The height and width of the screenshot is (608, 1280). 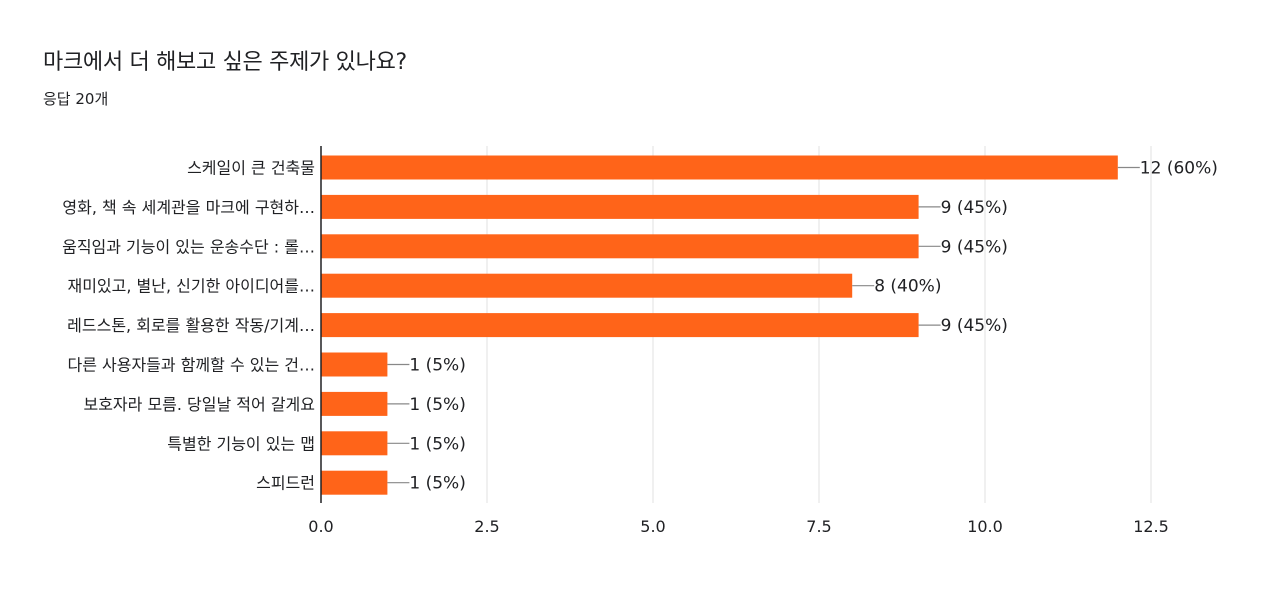 I want to click on data-label: 8 (40%), so click(x=907, y=287).